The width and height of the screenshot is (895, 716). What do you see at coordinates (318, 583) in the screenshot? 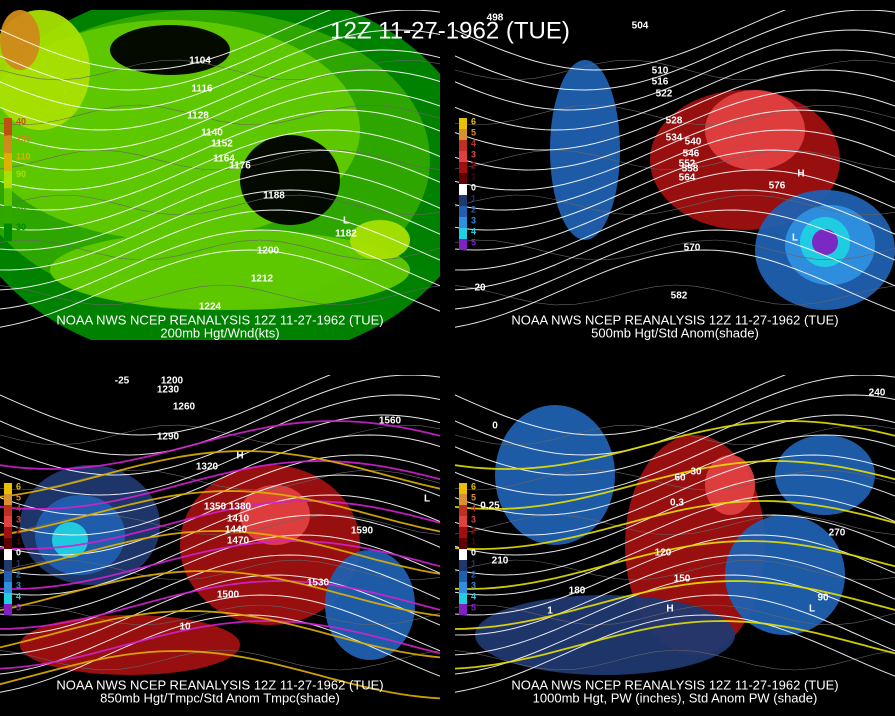
I see `contour-label: 1530` at bounding box center [318, 583].